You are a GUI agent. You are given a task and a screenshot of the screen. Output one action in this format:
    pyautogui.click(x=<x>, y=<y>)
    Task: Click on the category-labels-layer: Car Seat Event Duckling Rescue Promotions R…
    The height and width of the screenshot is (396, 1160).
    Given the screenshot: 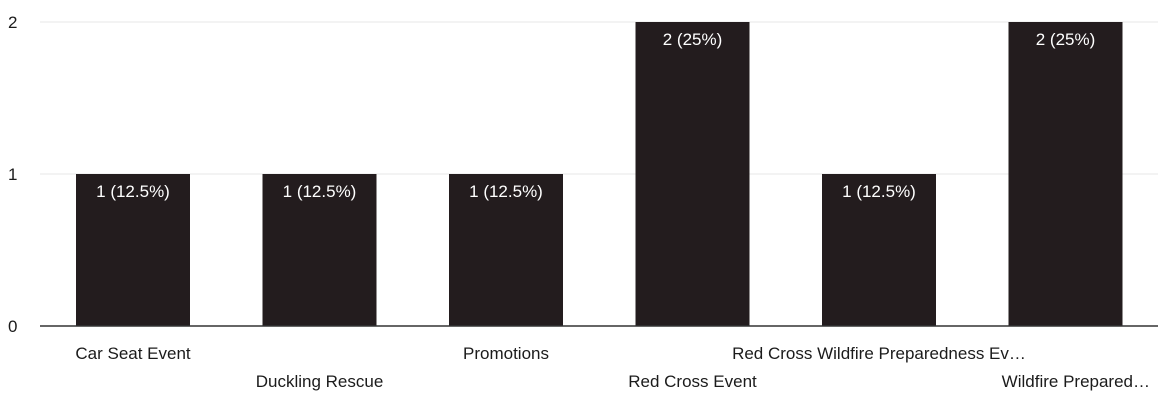 What is the action you would take?
    pyautogui.click(x=612, y=367)
    